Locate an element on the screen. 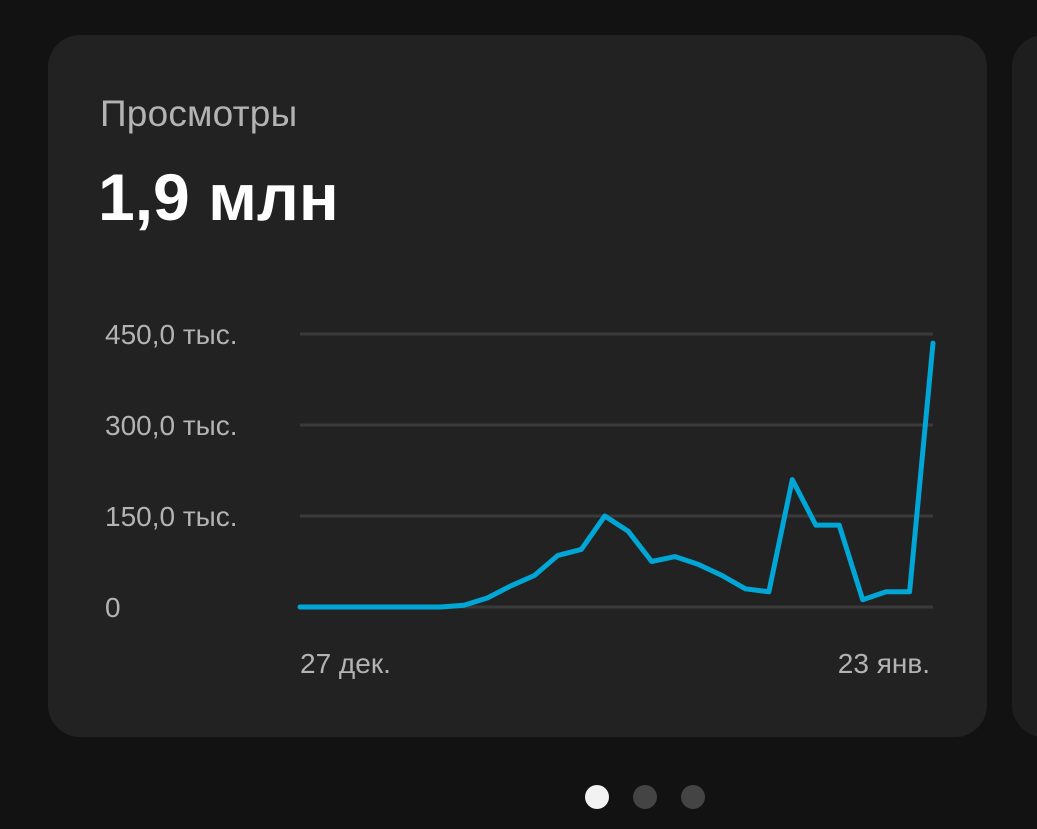 This screenshot has width=1037, height=829. y-tick-label-2: 300,0 тыс. is located at coordinates (171, 425).